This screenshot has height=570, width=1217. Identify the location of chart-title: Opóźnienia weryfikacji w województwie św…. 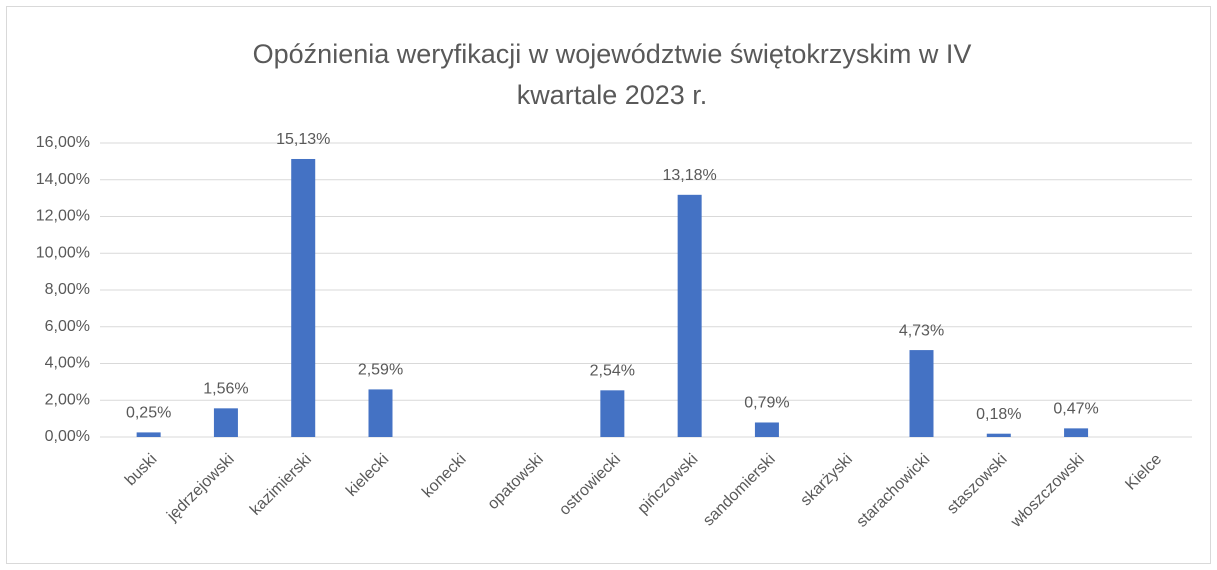
(612, 54).